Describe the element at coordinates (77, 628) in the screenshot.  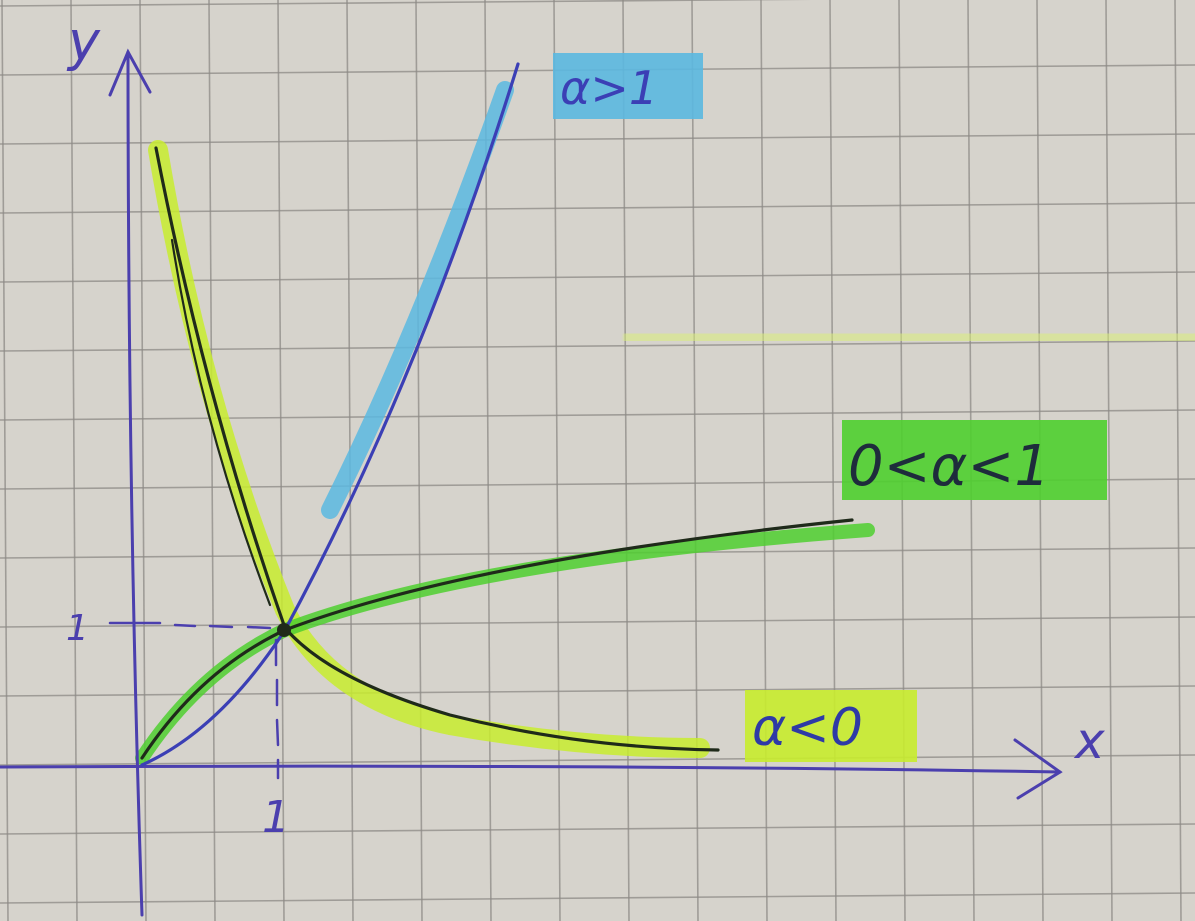
I see `y-tick-label: 1` at that location.